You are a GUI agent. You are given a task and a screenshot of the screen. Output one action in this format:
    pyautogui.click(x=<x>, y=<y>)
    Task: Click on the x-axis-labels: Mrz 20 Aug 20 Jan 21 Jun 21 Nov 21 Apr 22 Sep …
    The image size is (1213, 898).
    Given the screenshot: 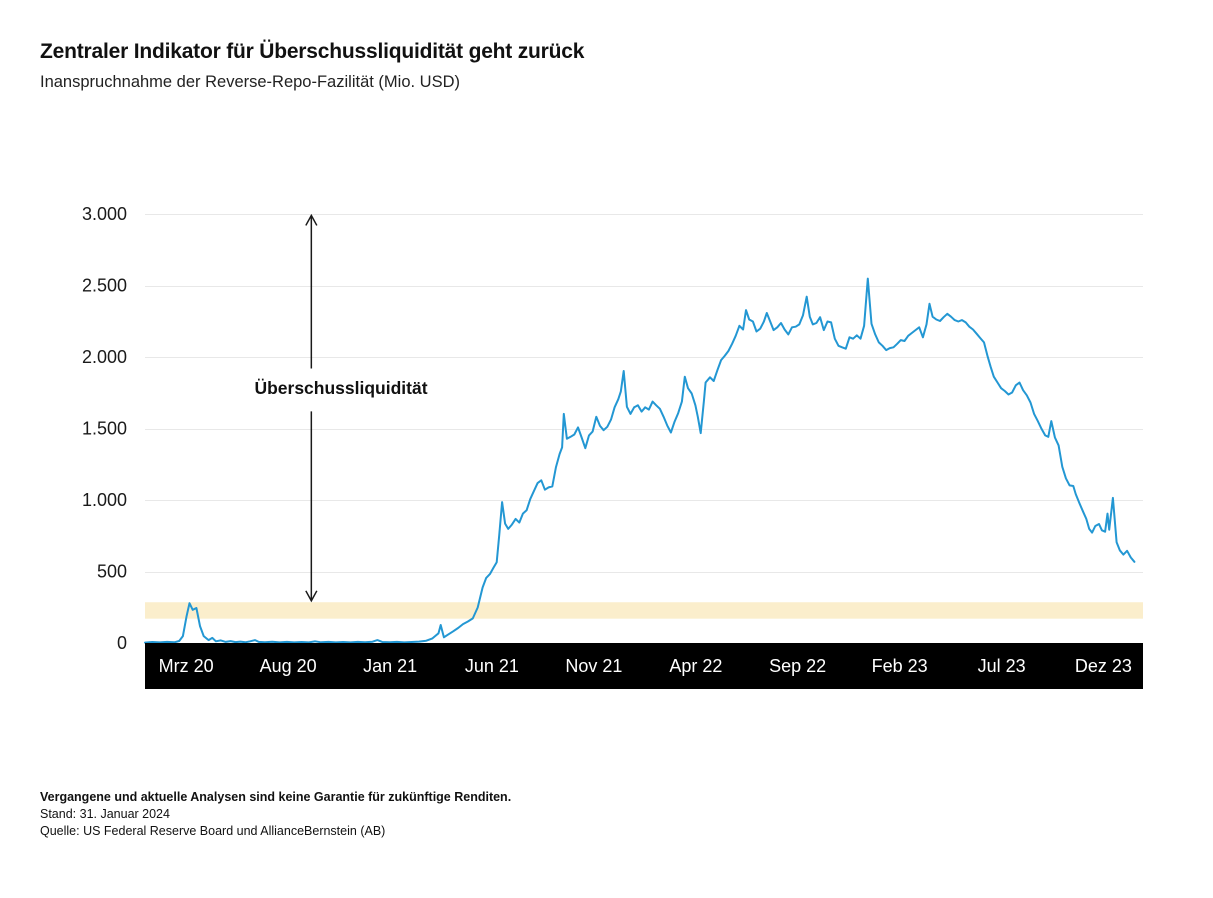 What is the action you would take?
    pyautogui.click(x=645, y=666)
    